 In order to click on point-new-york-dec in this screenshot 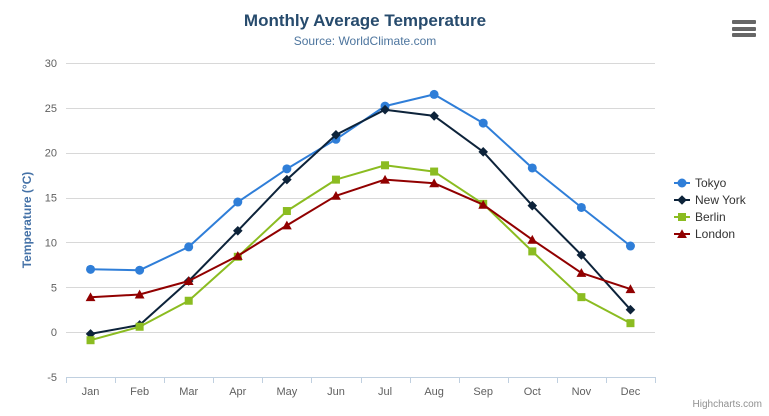, I will do `click(630, 309)`.